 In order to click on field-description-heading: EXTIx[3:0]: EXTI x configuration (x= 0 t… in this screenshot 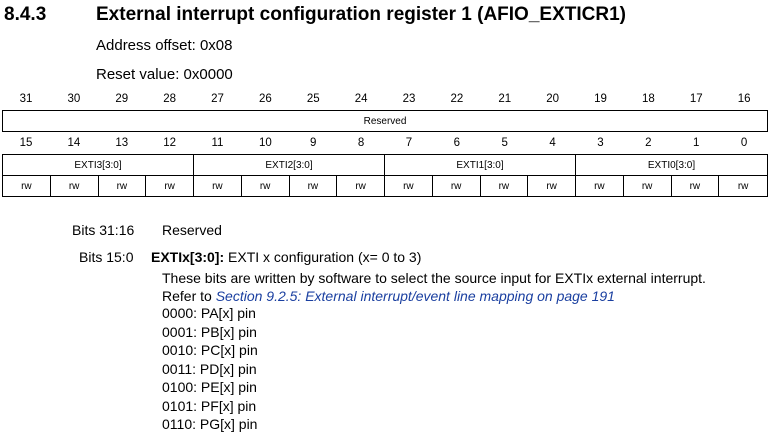, I will do `click(286, 257)`.